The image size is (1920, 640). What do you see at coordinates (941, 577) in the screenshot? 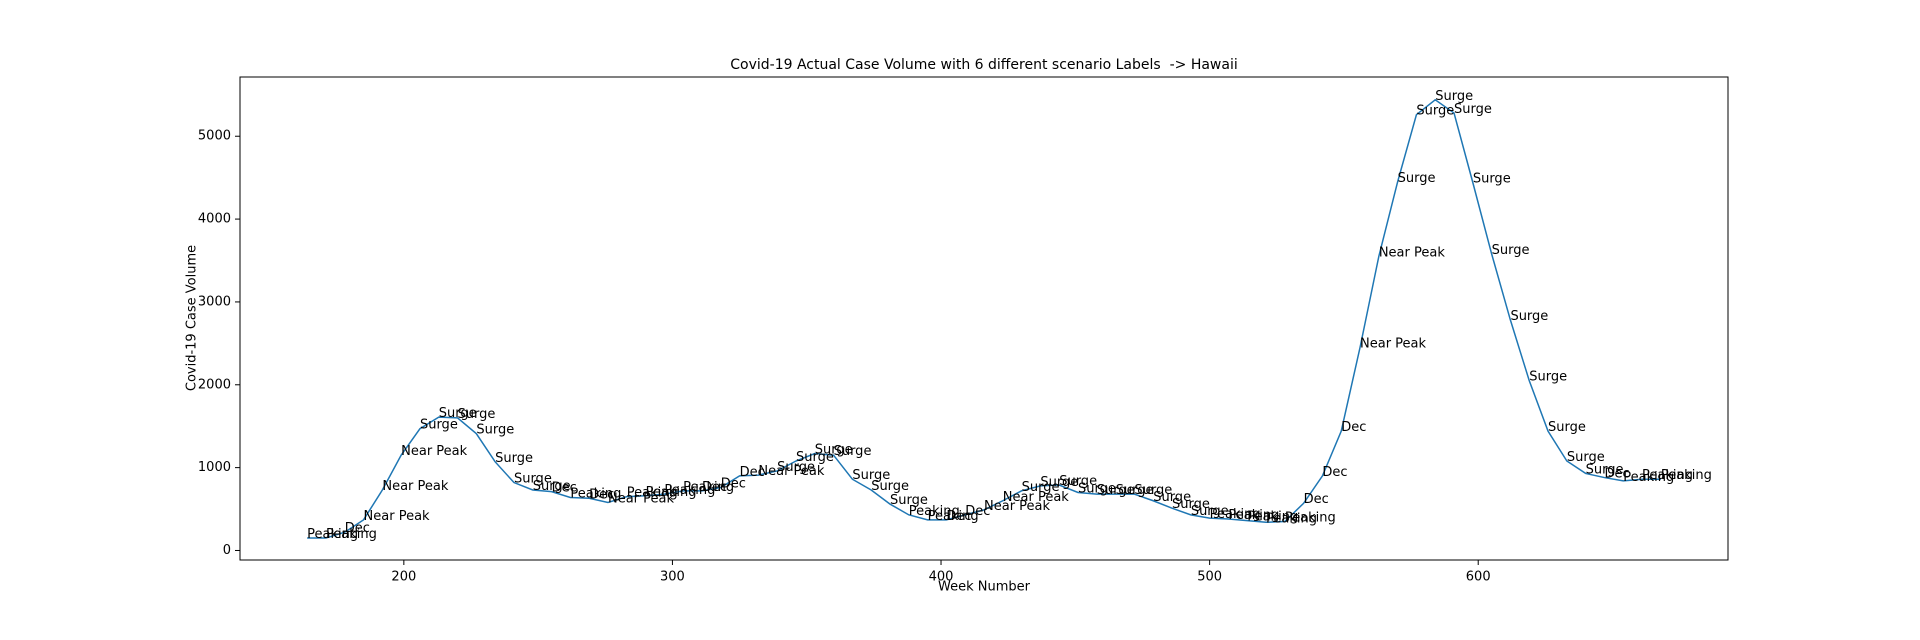
I see `x-tick-label: 400` at bounding box center [941, 577].